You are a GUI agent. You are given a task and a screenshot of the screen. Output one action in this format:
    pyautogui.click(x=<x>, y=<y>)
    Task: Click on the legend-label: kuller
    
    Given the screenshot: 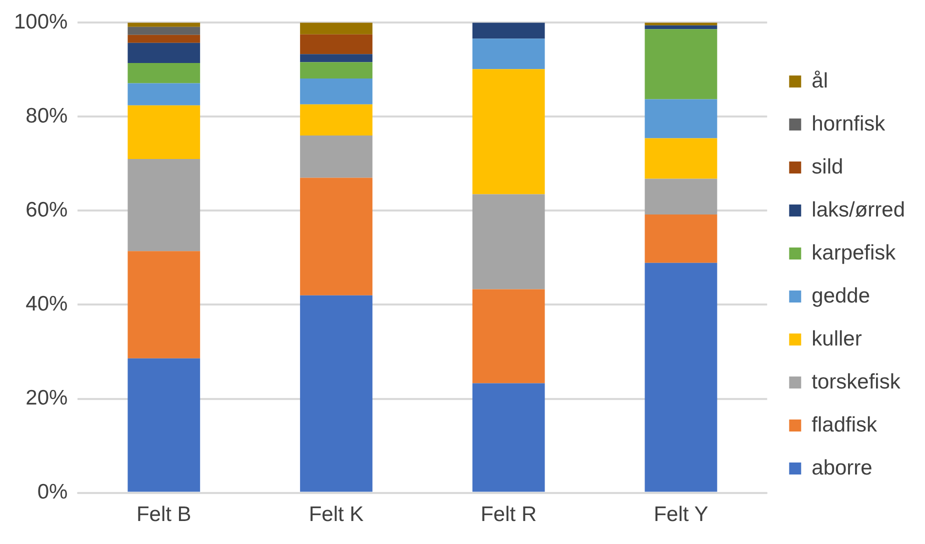 What is the action you would take?
    pyautogui.click(x=837, y=338)
    